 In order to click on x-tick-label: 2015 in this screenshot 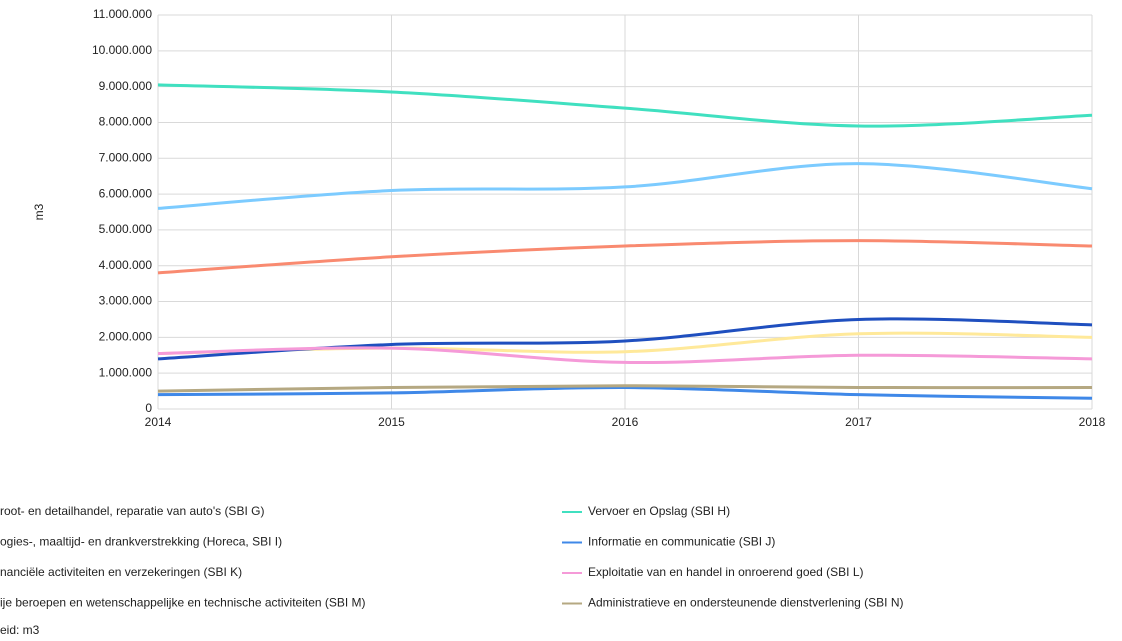, I will do `click(391, 422)`.